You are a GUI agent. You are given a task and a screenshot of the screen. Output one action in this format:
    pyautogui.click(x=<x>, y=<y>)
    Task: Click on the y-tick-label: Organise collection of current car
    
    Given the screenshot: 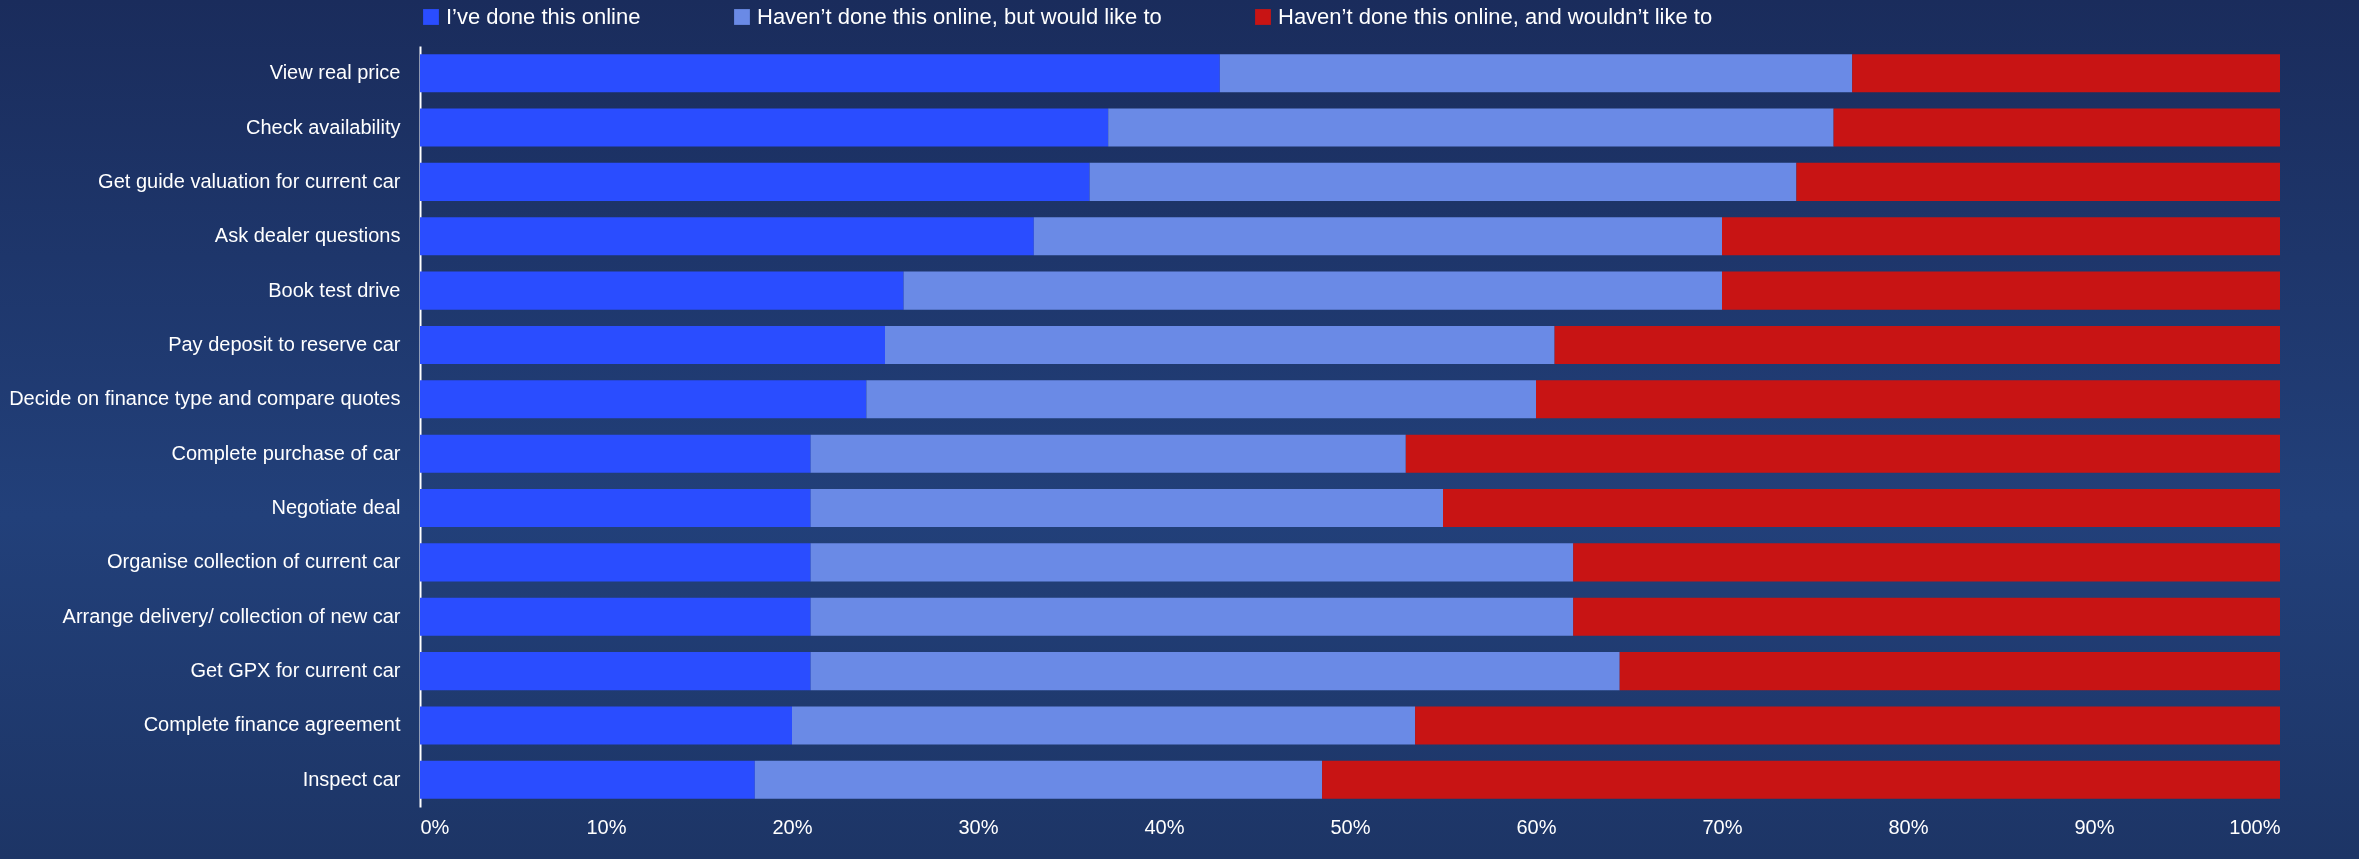 What is the action you would take?
    pyautogui.click(x=254, y=561)
    